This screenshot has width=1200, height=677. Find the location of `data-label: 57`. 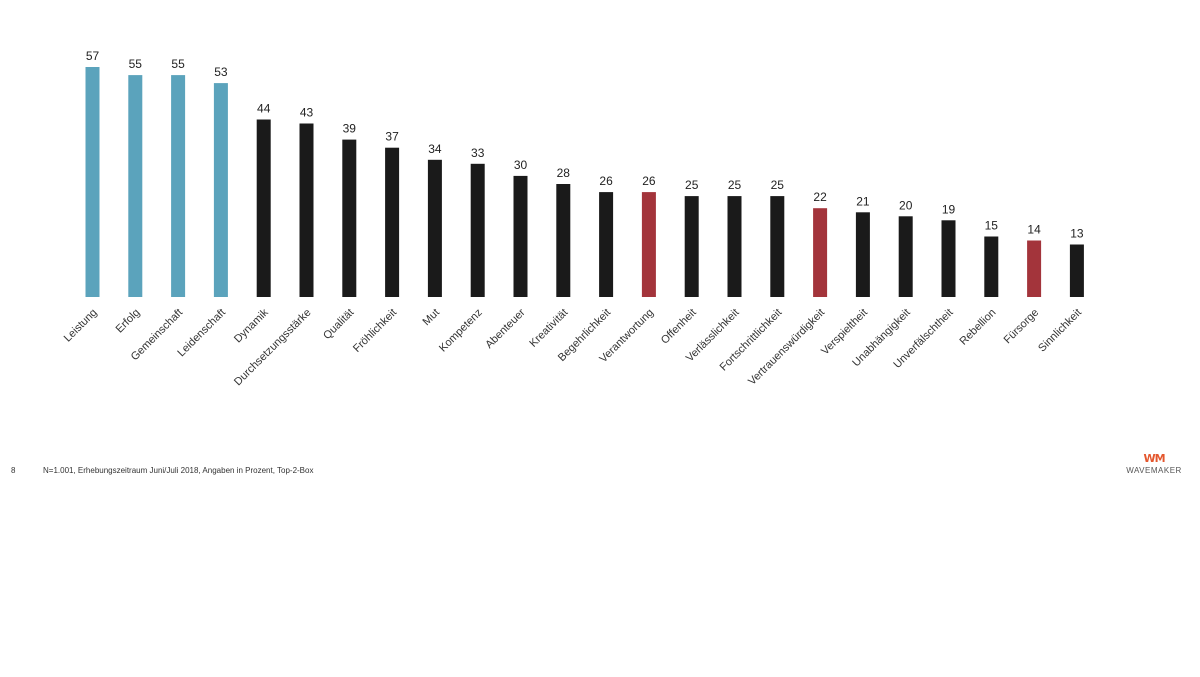

data-label: 57 is located at coordinates (93, 56).